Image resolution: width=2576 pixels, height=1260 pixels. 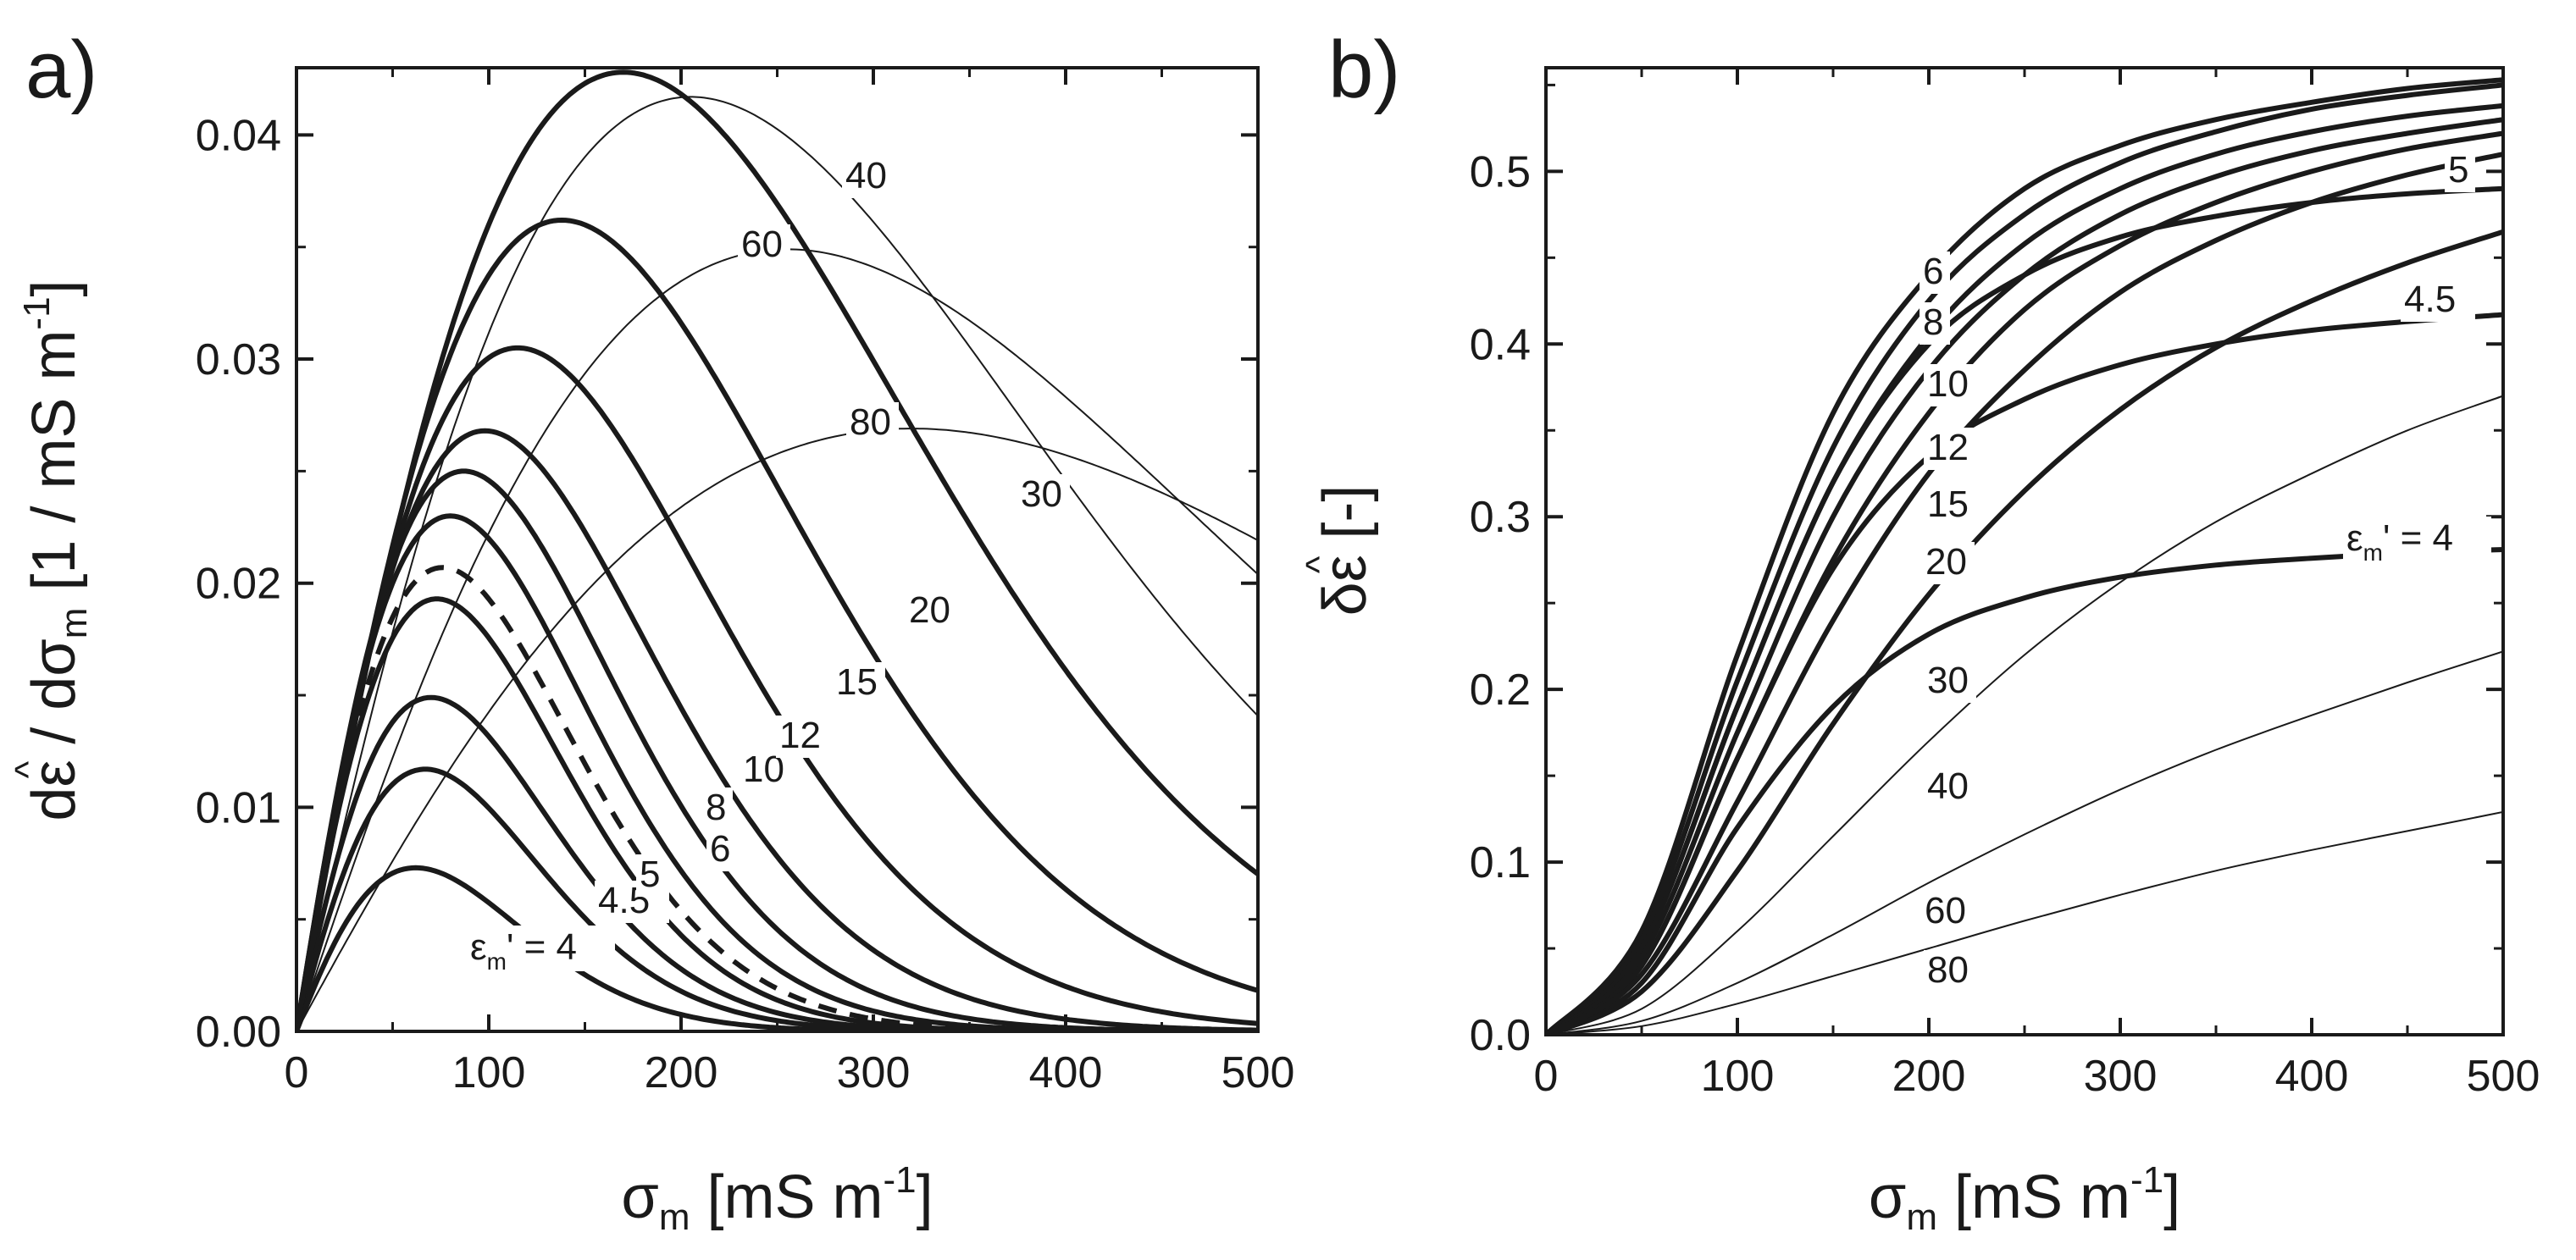 I want to click on x-tick-label: 300, so click(x=874, y=1073).